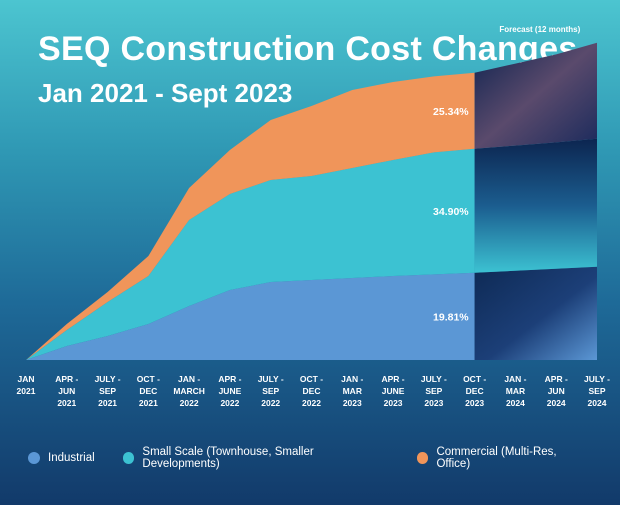  What do you see at coordinates (34, 458) in the screenshot?
I see `legend-swatch-industrial` at bounding box center [34, 458].